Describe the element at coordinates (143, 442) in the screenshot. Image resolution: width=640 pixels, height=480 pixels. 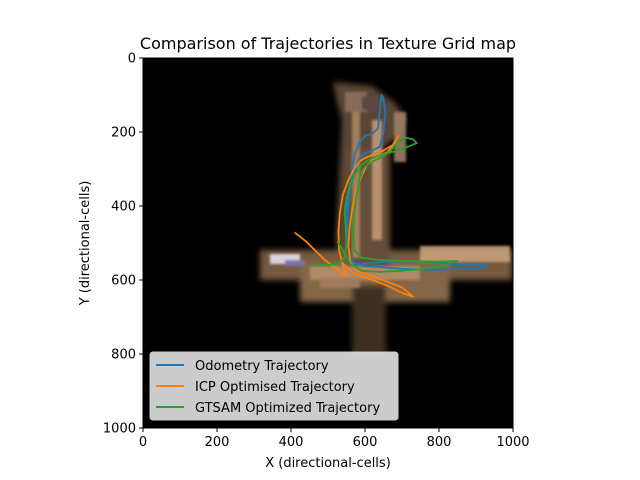
I see `x-tick-label: 0` at that location.